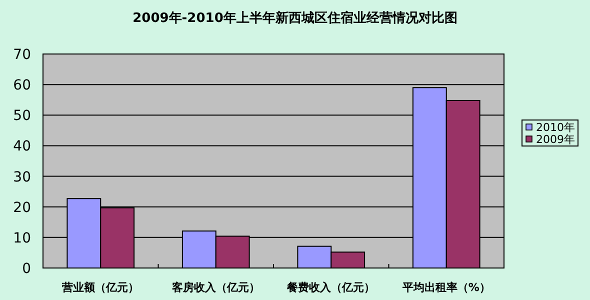  What do you see at coordinates (100, 287) in the screenshot?
I see `x-tick-label: 营业额（亿元）` at bounding box center [100, 287].